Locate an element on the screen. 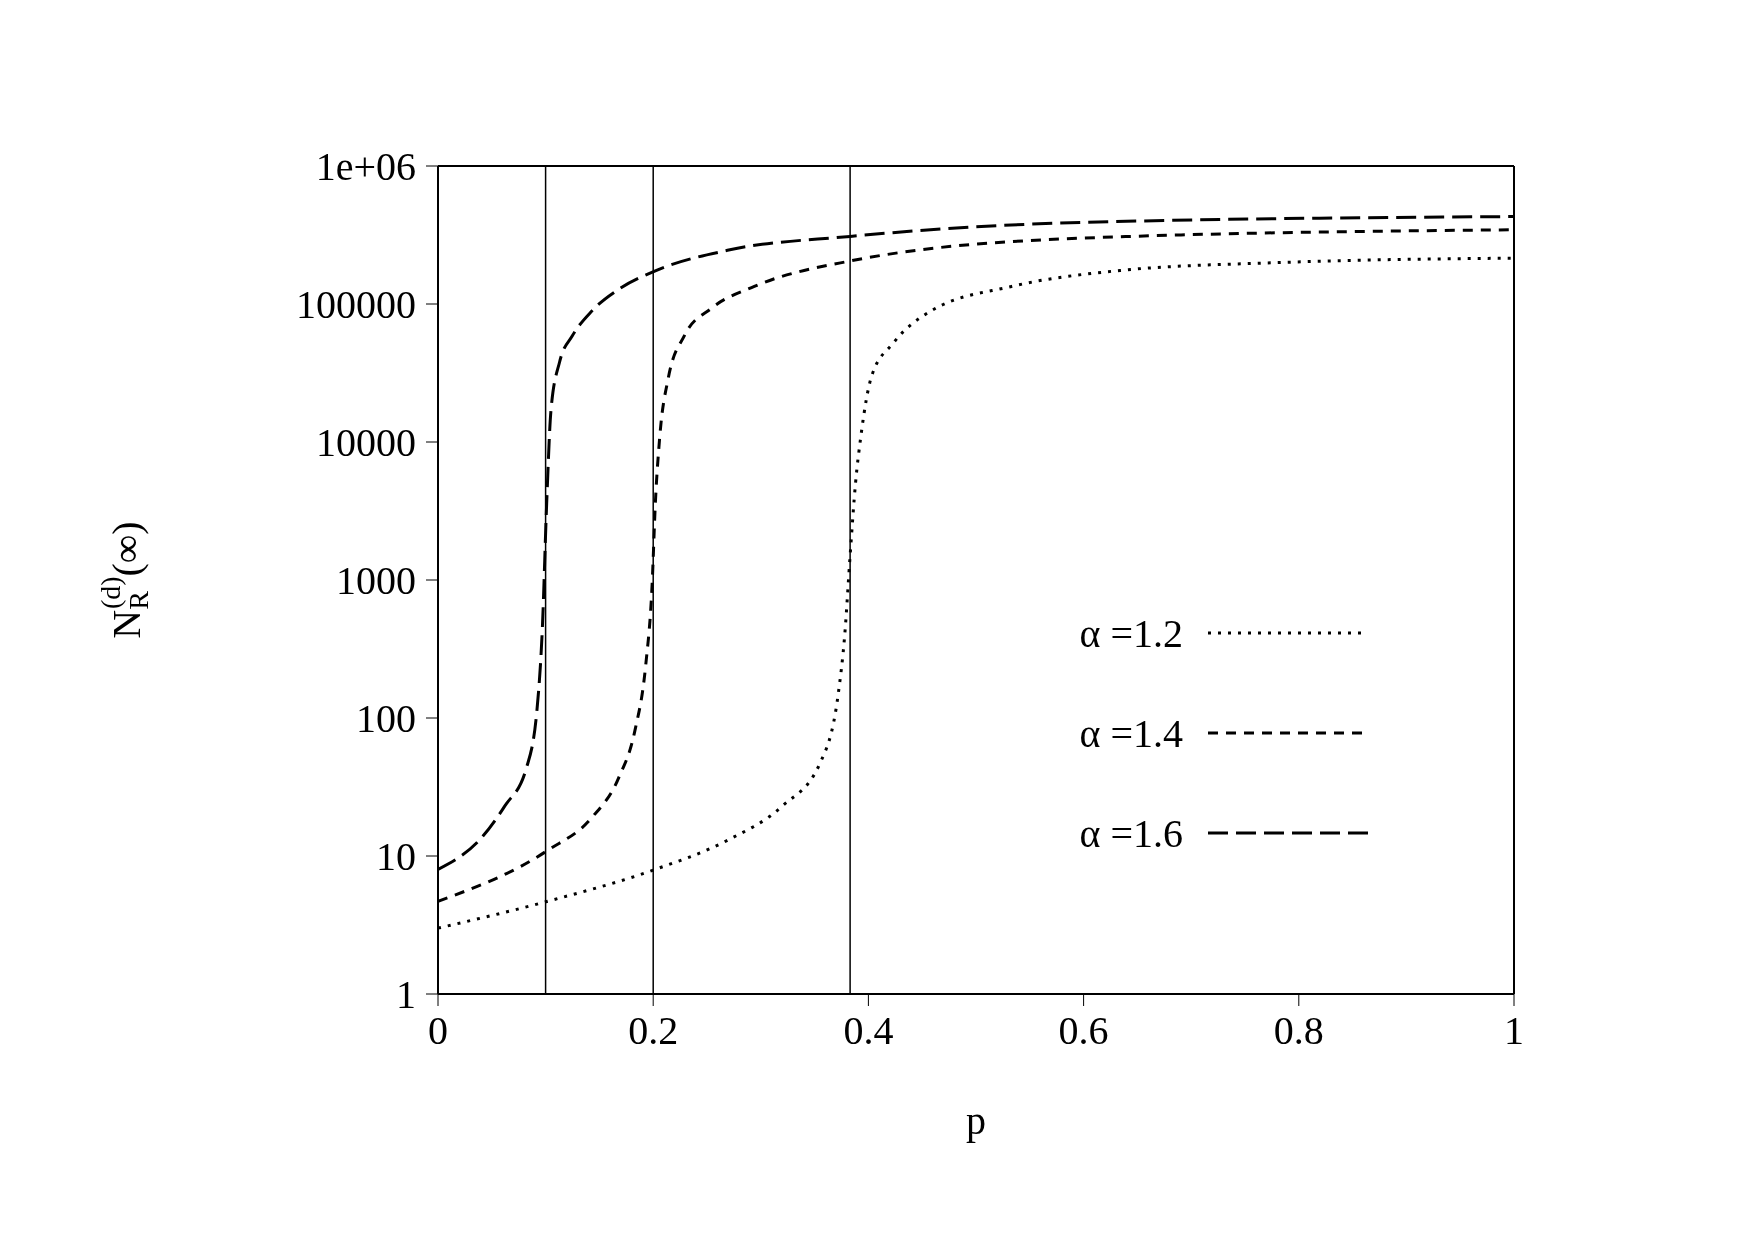  y-tick-label: 1e+06 is located at coordinates (365, 167).